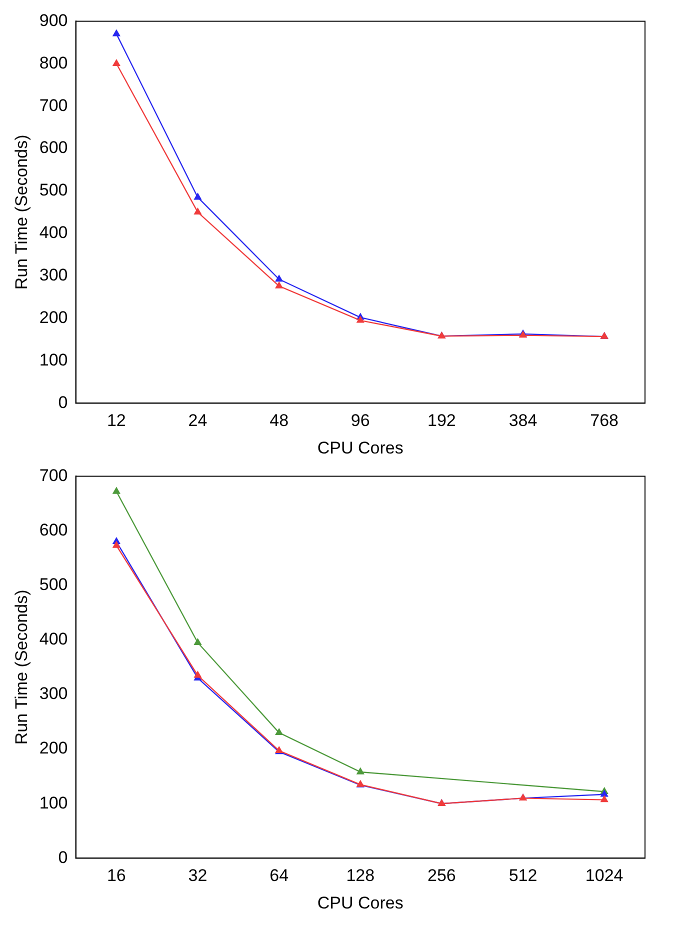  Describe the element at coordinates (442, 420) in the screenshot. I see `x-tick-label: 192` at that location.